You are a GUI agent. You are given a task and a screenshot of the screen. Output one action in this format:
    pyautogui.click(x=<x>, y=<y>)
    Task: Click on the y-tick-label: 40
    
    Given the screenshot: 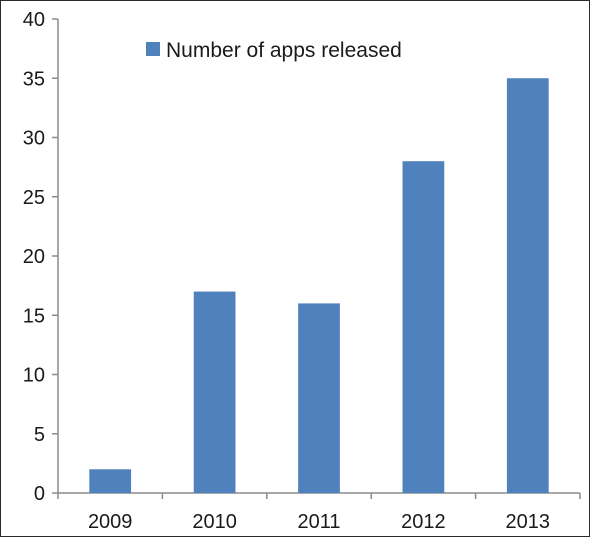 What is the action you would take?
    pyautogui.click(x=34, y=20)
    